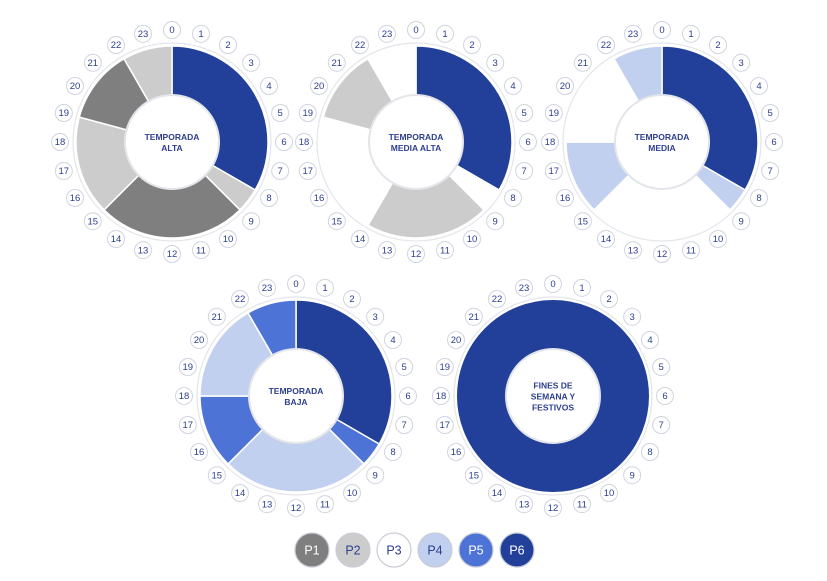 Image resolution: width=827 pixels, height=581 pixels. Describe the element at coordinates (582, 504) in the screenshot. I see `hour-label: 11` at that location.